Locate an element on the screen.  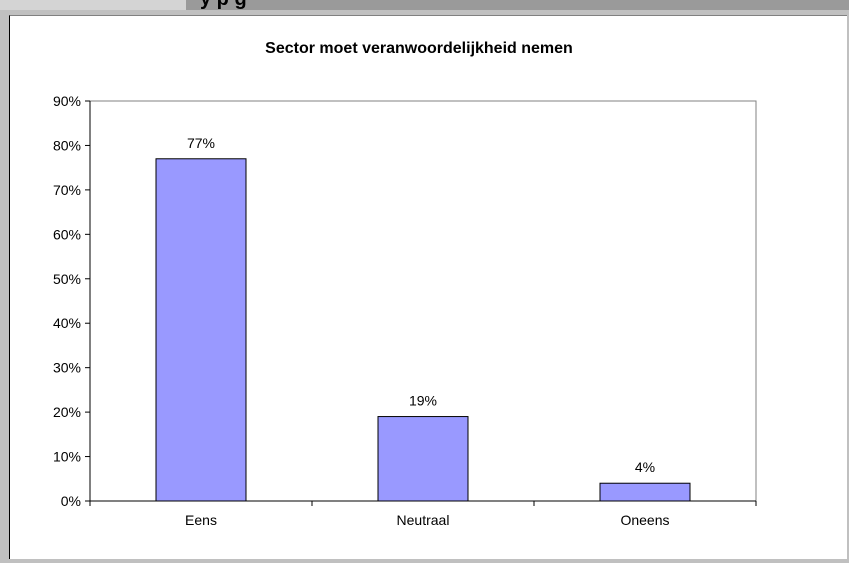
y-tick-label: 10% is located at coordinates (67, 457).